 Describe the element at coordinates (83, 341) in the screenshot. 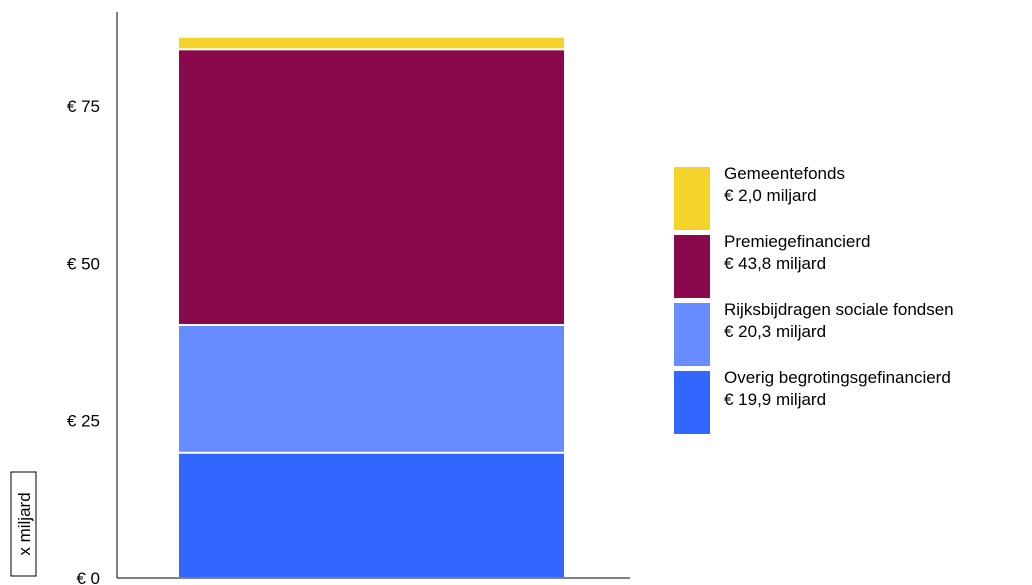

I see `y-tick-labels: € 0 € 25 € 50 € 75` at that location.